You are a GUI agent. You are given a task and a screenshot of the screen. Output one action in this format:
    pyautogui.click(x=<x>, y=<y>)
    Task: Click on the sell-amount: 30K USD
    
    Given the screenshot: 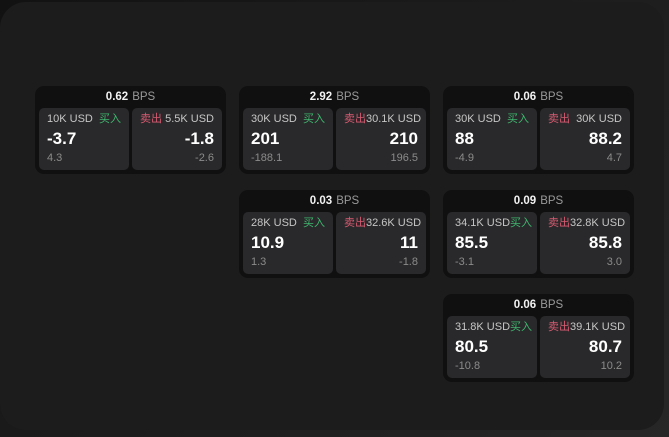 What is the action you would take?
    pyautogui.click(x=599, y=119)
    